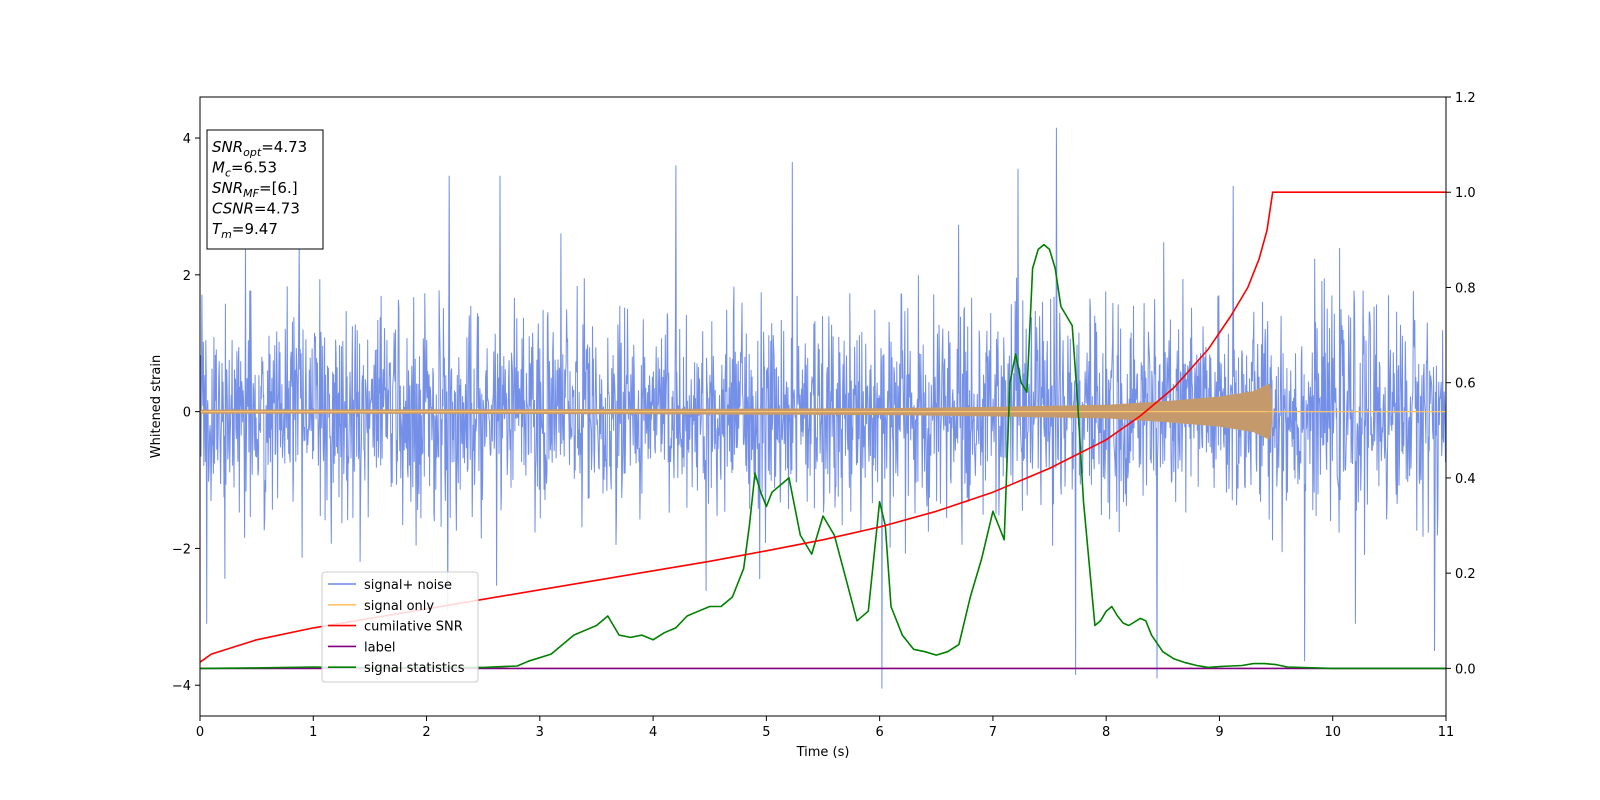 Image resolution: width=1600 pixels, height=800 pixels. I want to click on annotation-line: SNRopt=4.73, so click(259, 148).